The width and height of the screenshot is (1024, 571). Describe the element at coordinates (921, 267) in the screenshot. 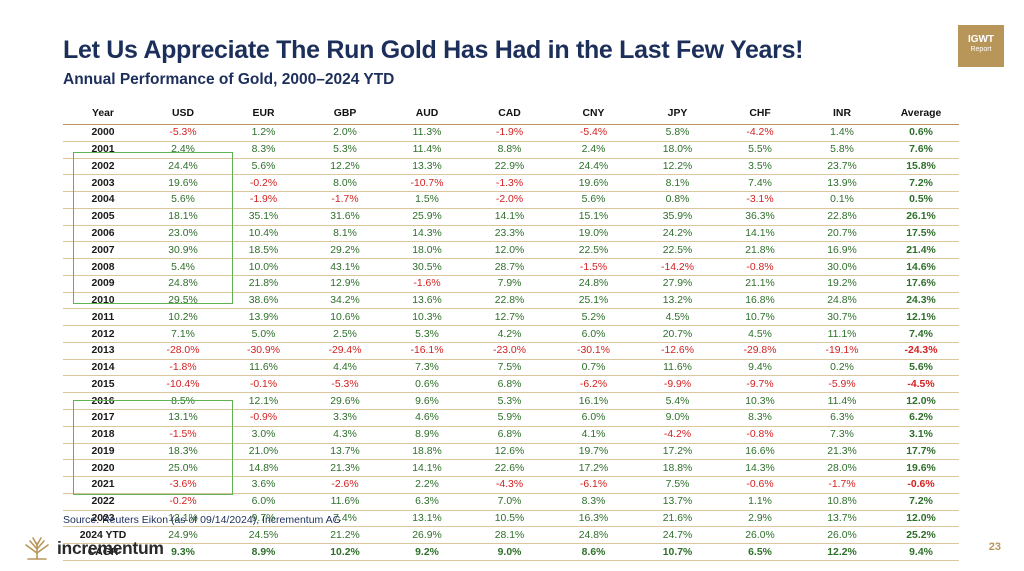

I see `average-cell: 14.6%` at that location.